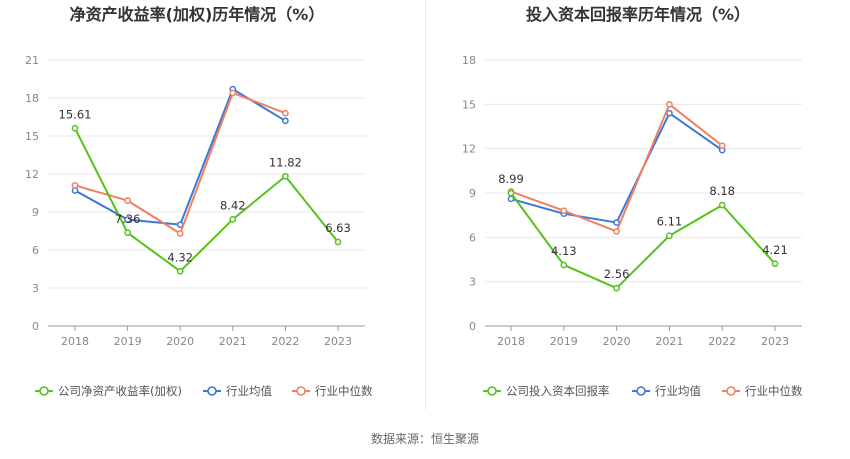 Image resolution: width=850 pixels, height=459 pixels. I want to click on data-label: 15.61, so click(75, 114).